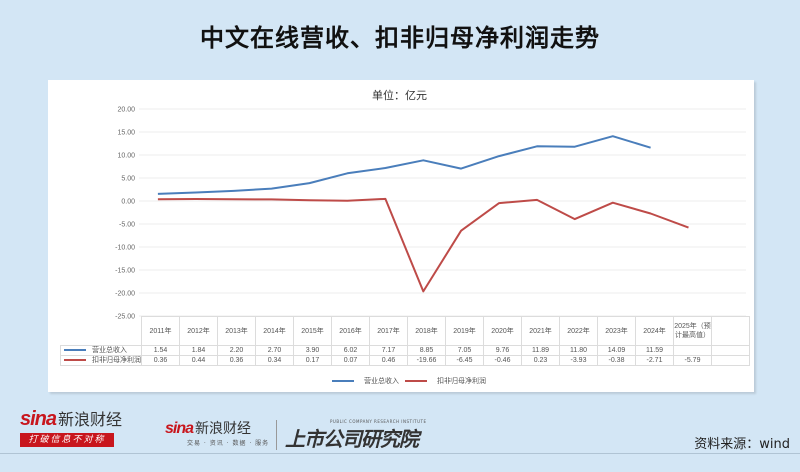 This screenshot has width=800, height=472. I want to click on net-profit-line, so click(423, 245).